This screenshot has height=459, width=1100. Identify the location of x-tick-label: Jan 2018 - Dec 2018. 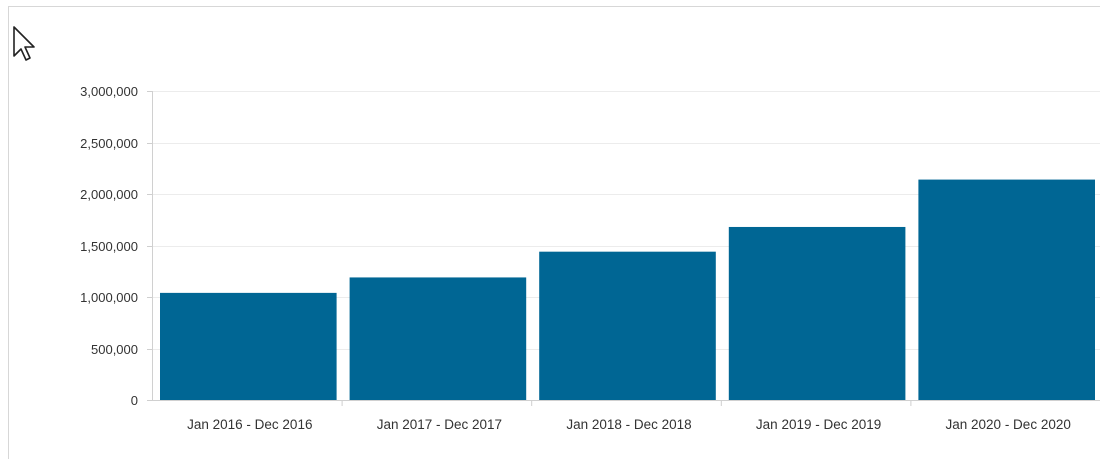
(628, 424).